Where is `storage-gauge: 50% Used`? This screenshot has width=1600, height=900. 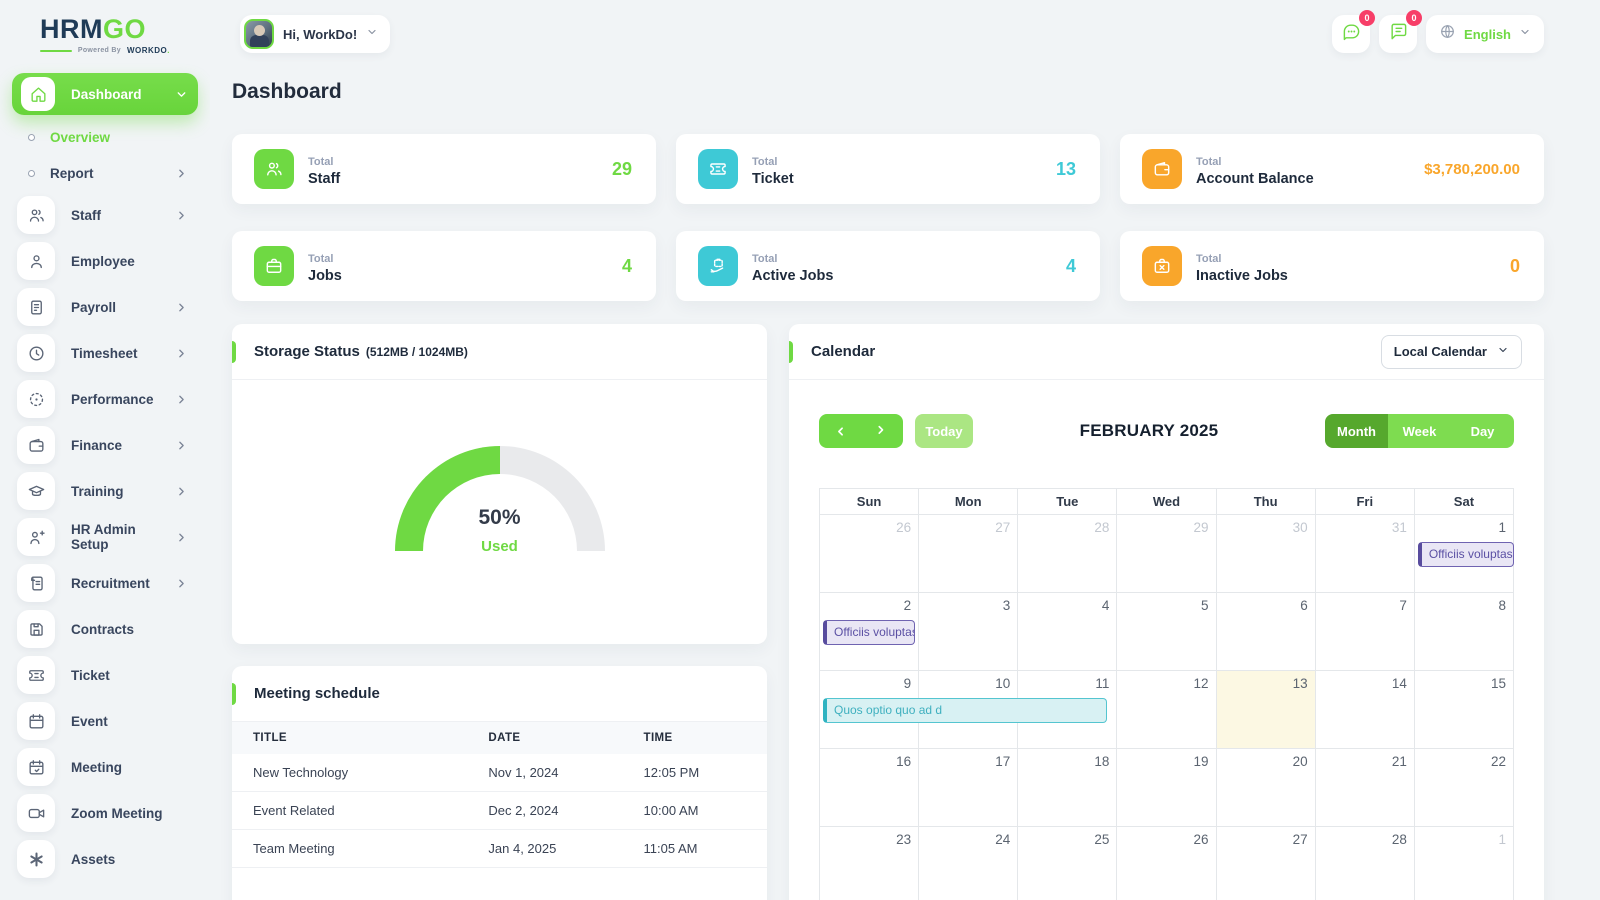
storage-gauge: 50% Used is located at coordinates (499, 499).